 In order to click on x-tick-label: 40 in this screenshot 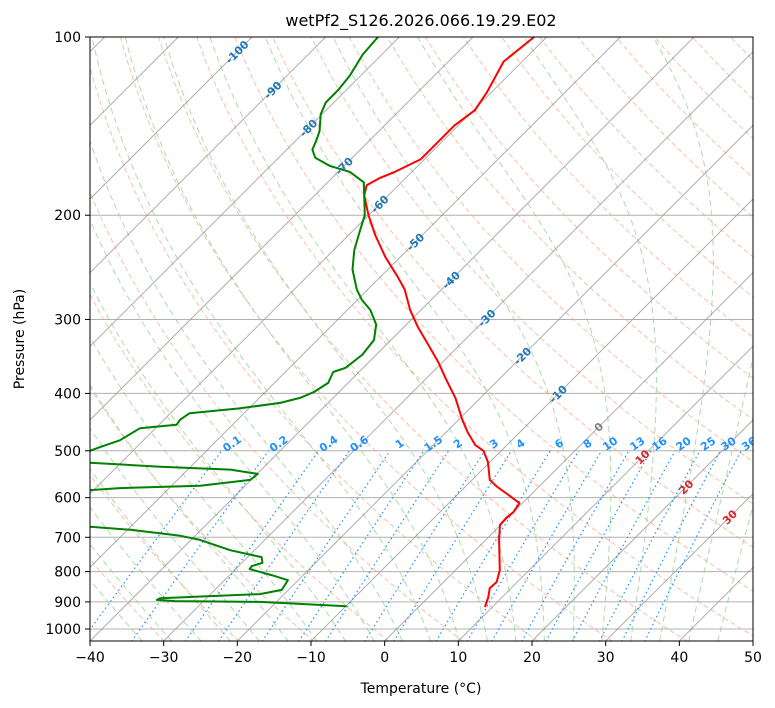, I will do `click(679, 658)`.